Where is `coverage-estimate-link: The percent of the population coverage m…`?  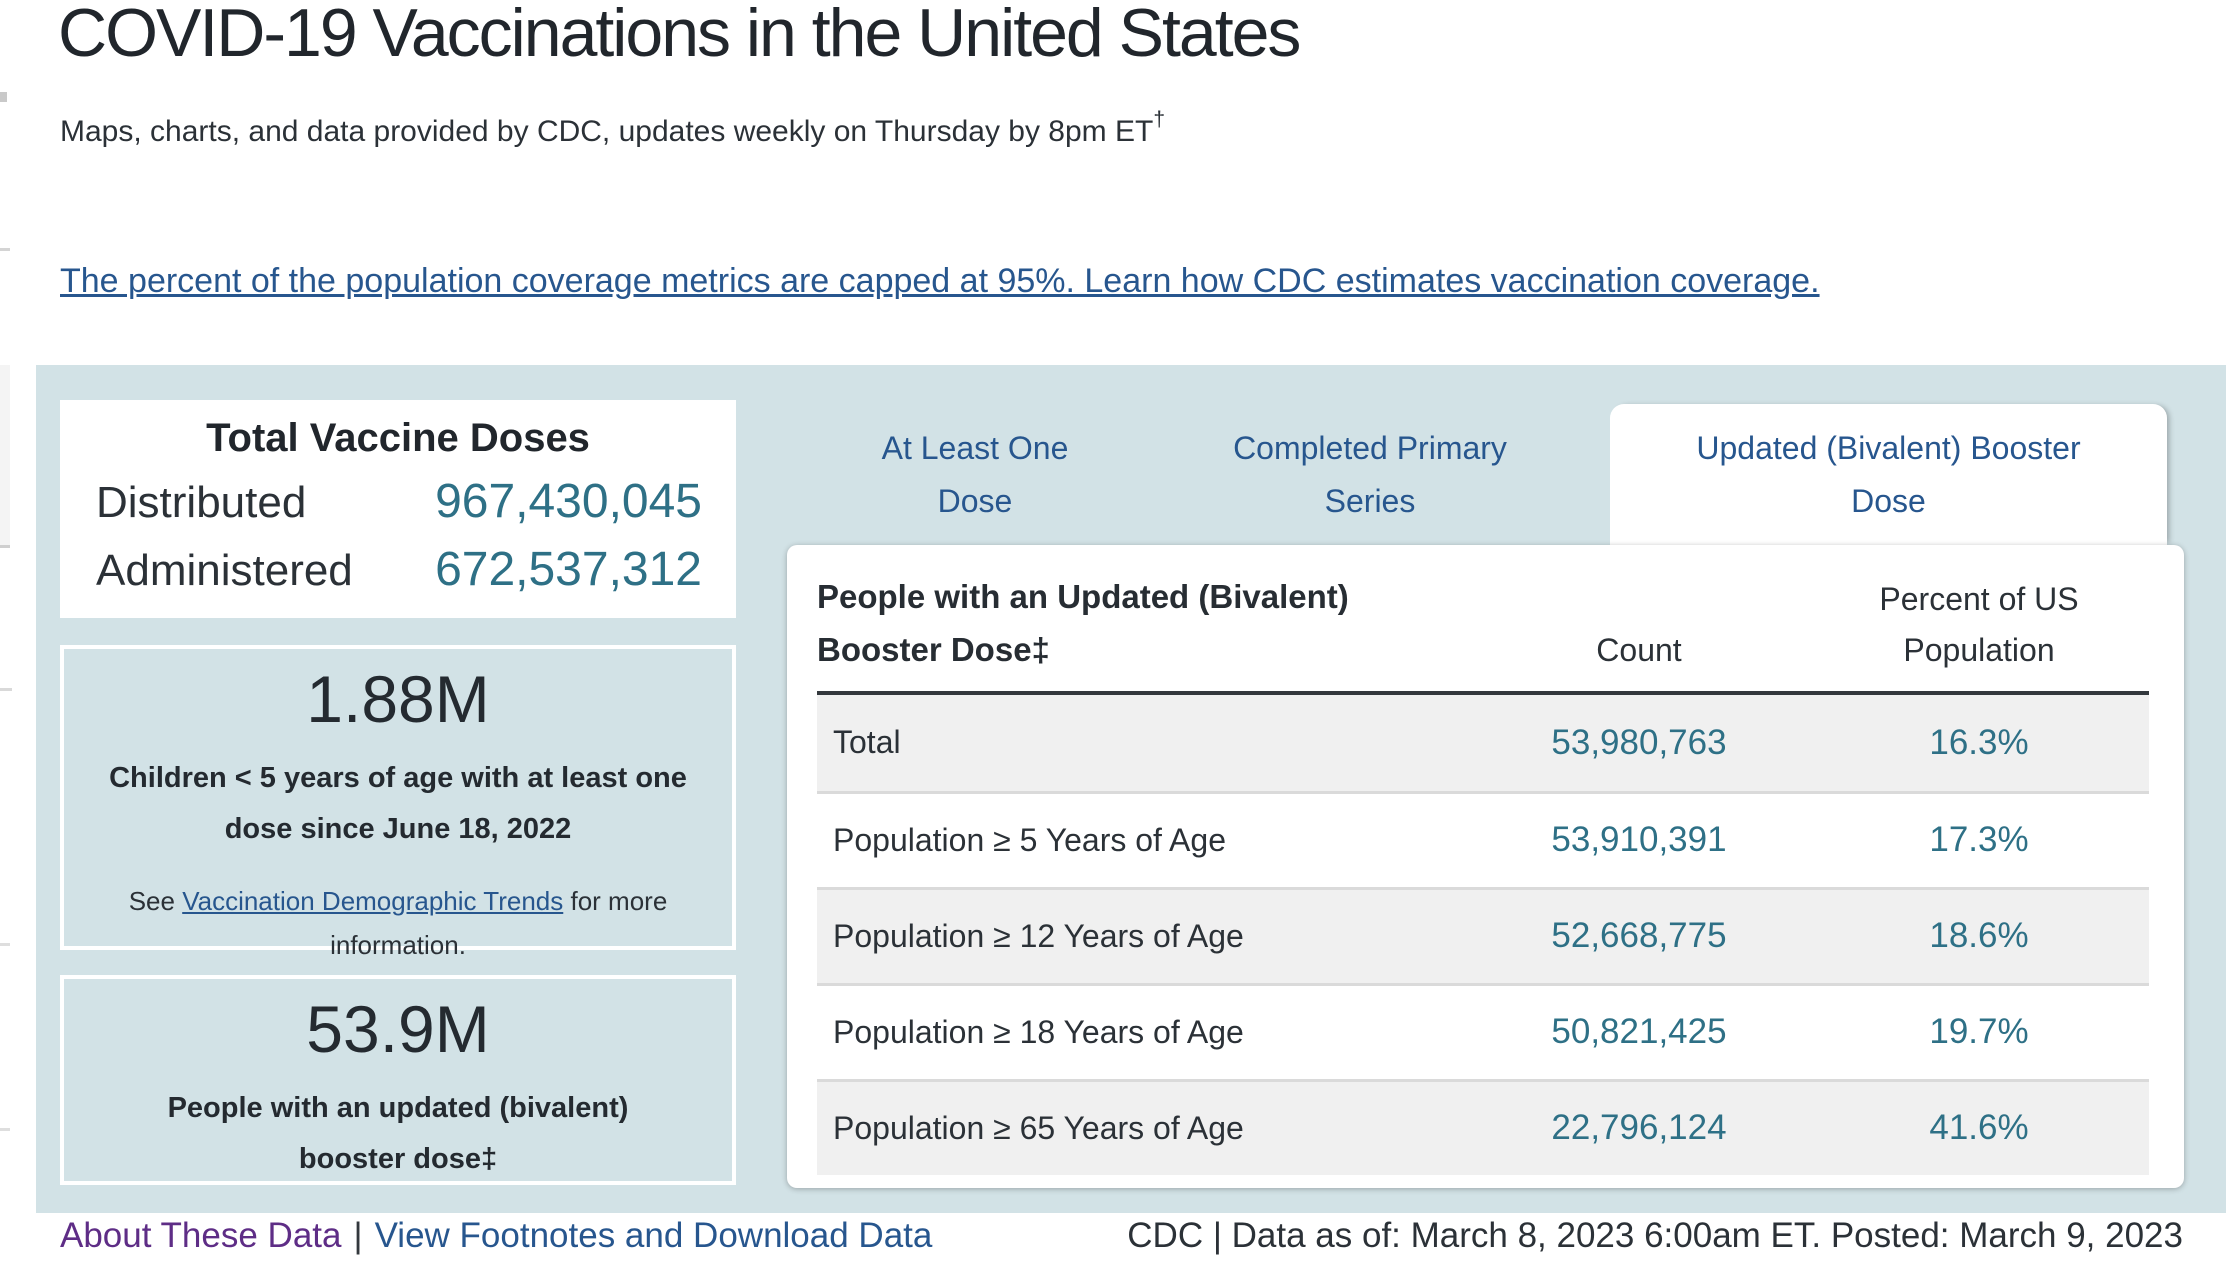 coverage-estimate-link: The percent of the population coverage m… is located at coordinates (940, 281).